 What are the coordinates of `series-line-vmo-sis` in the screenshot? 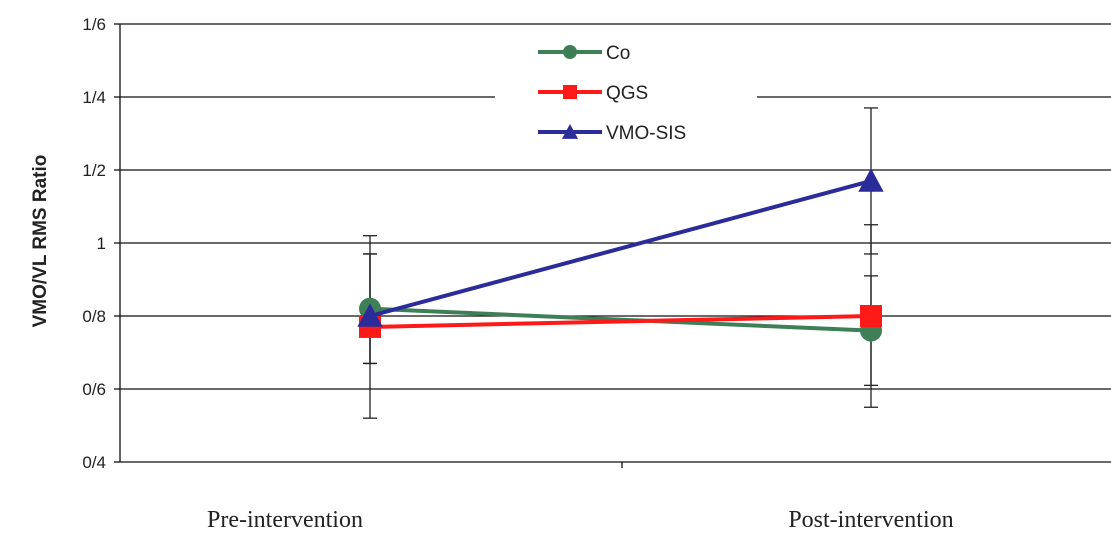 It's located at (620, 248).